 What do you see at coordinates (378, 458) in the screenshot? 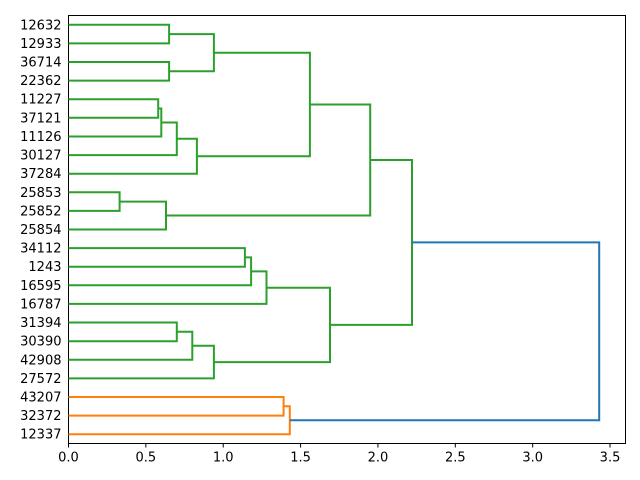
I see `x-tick-label: 2.0` at bounding box center [378, 458].